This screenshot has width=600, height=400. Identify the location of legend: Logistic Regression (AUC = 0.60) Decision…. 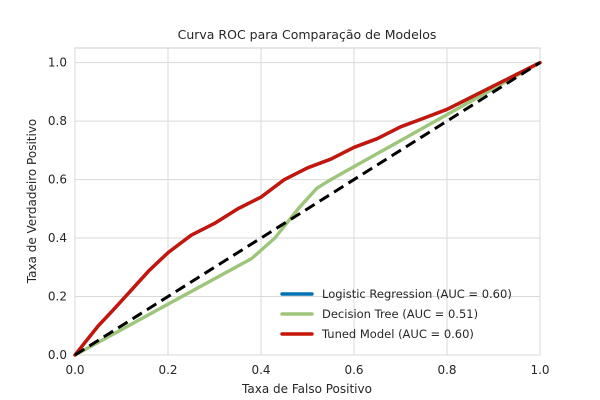
(396, 314).